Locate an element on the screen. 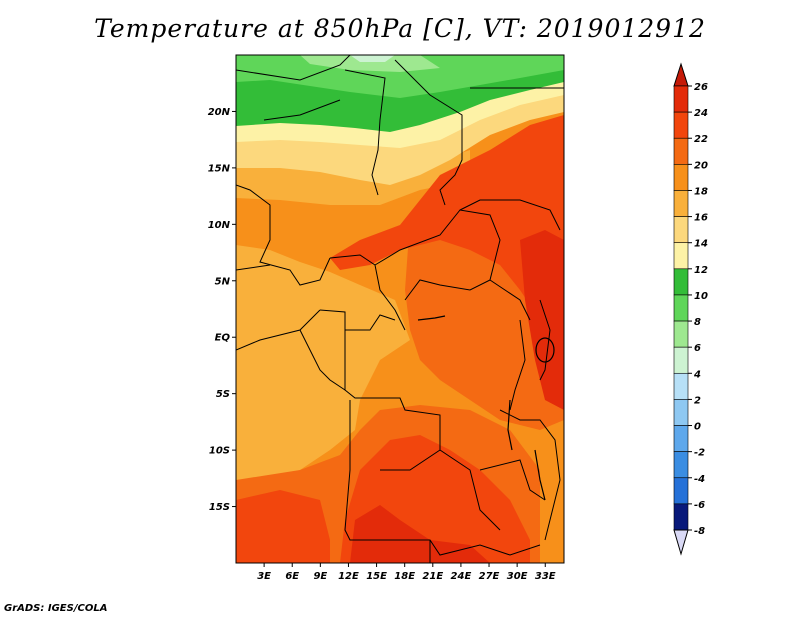 The width and height of the screenshot is (800, 618). lat-tick-label: 20N is located at coordinates (219, 112).